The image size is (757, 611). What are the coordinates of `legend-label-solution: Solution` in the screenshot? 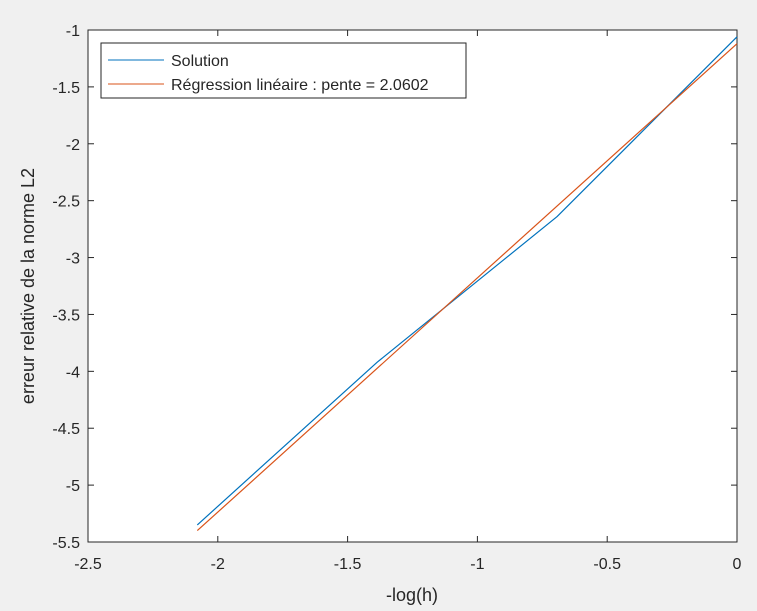 It's located at (200, 61).